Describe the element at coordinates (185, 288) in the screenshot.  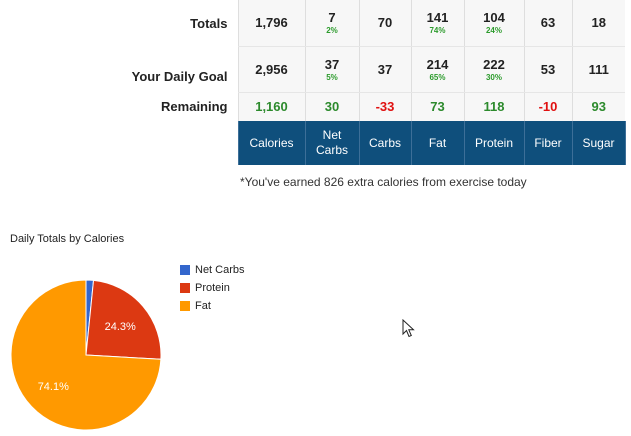
I see `legend-swatch-protein` at that location.